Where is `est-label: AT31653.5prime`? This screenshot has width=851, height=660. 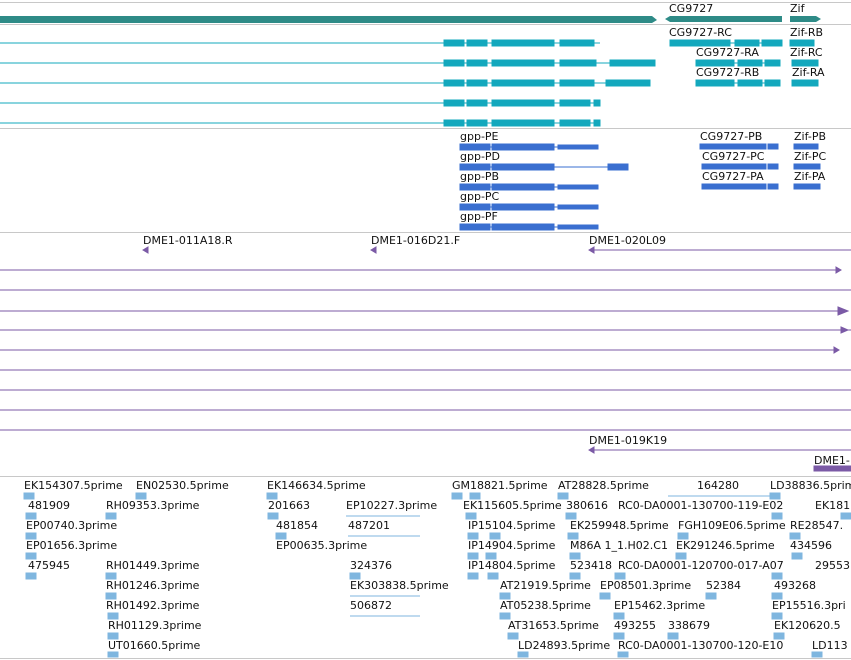
est-label: AT31653.5prime is located at coordinates (553, 625).